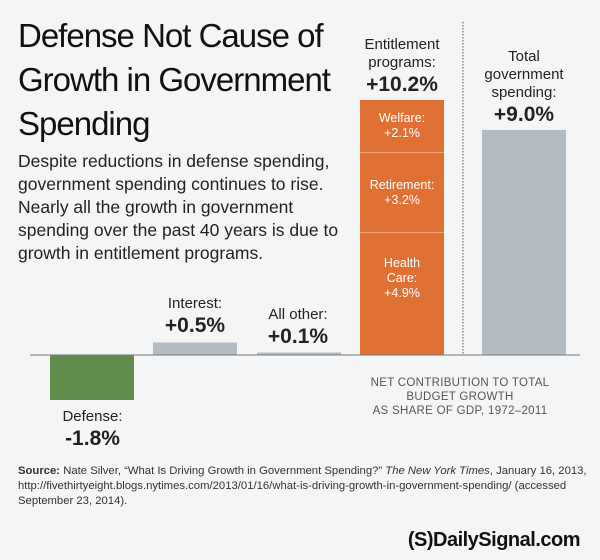 This screenshot has height=560, width=600. I want to click on bar-all-other, so click(299, 353).